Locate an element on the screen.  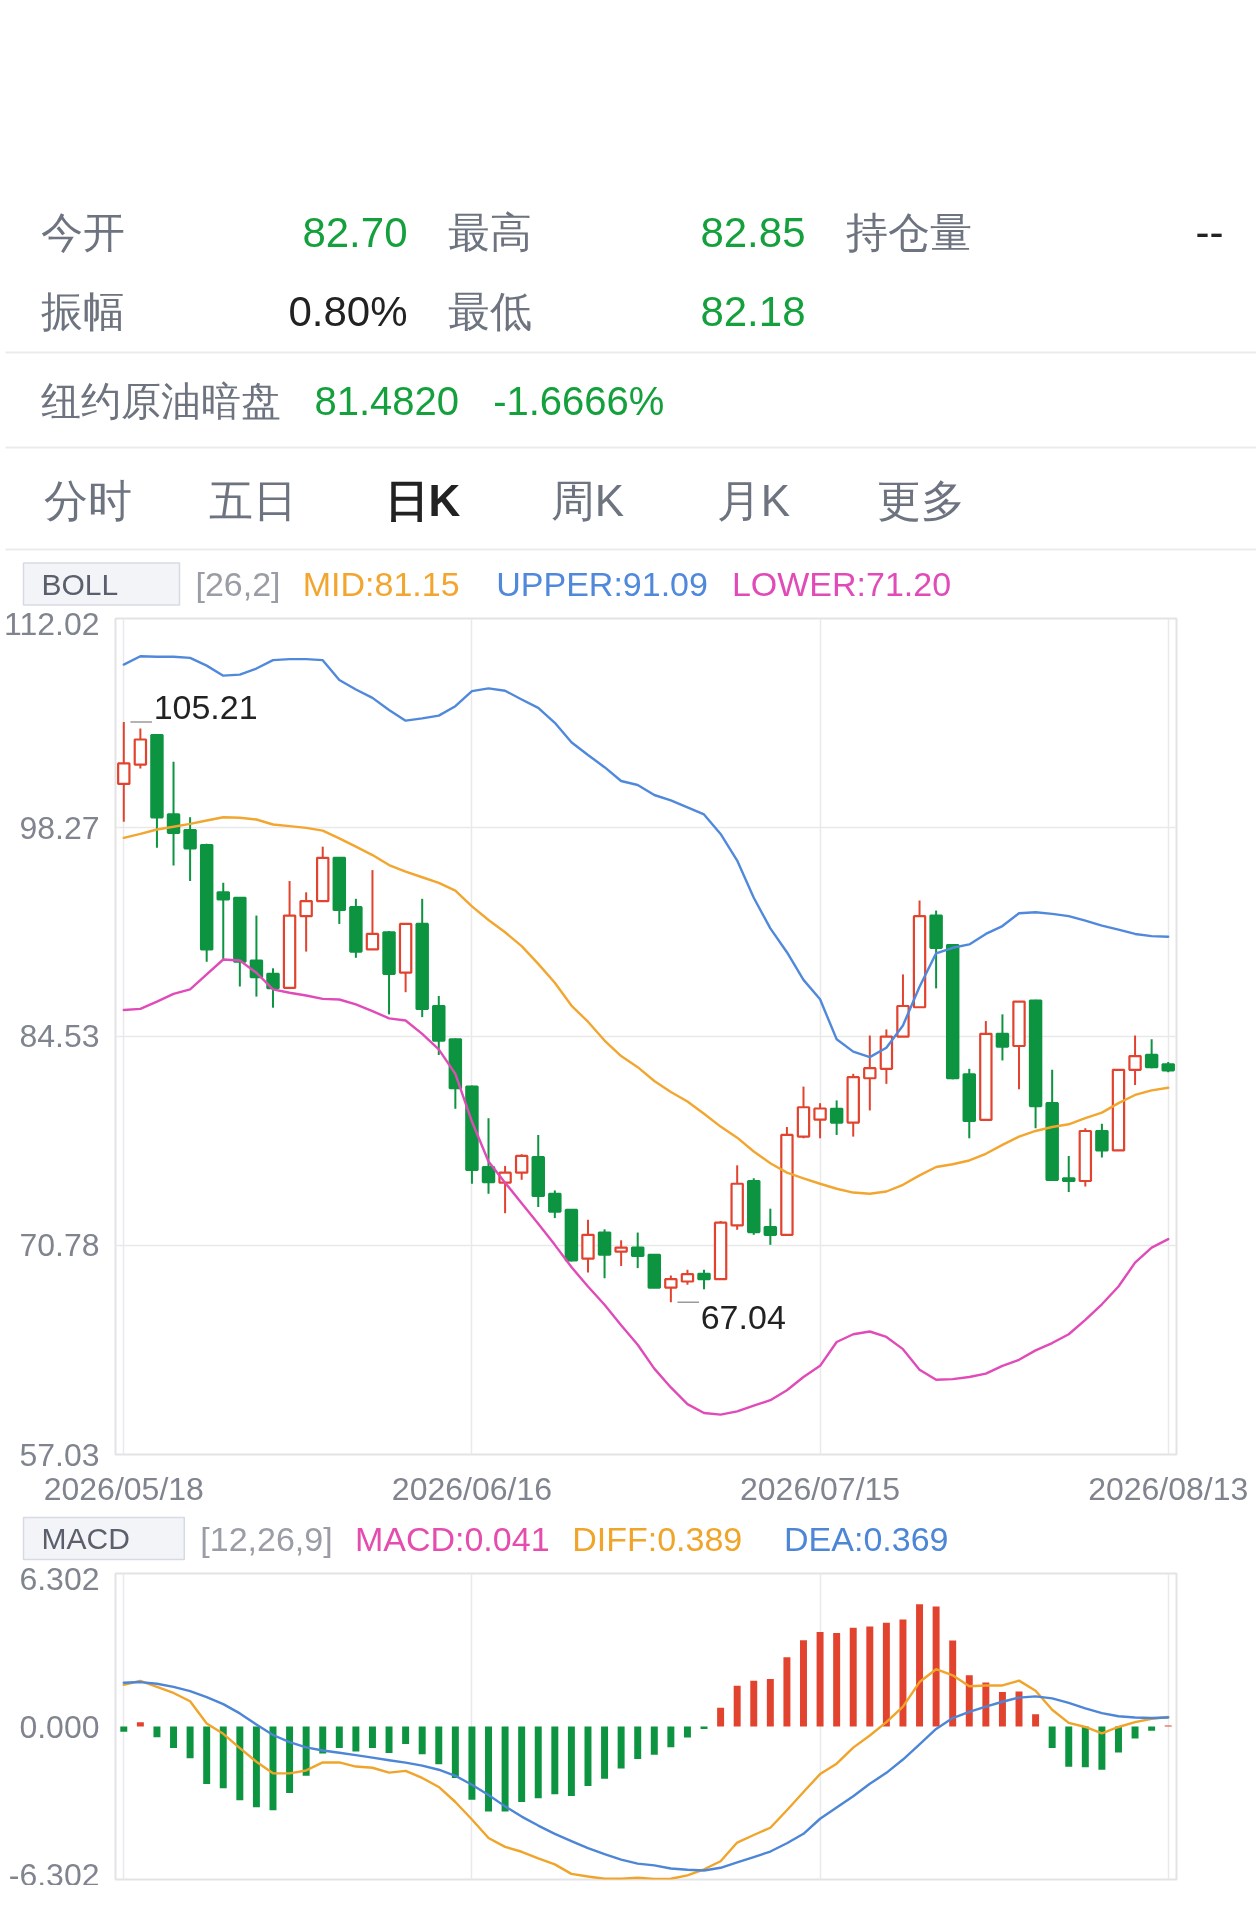
legend-title: [12,26,9] is located at coordinates (266, 1538).